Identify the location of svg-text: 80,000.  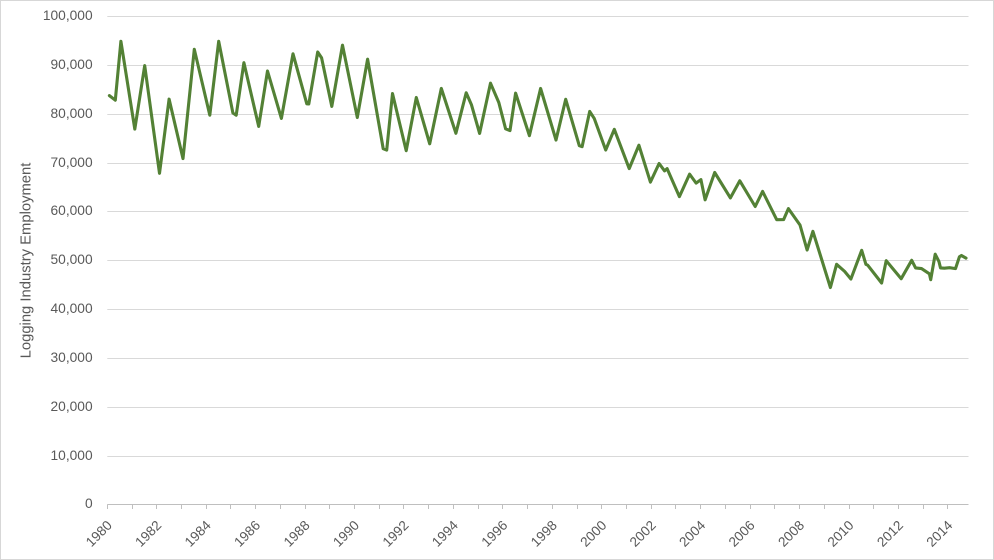
(72, 113).